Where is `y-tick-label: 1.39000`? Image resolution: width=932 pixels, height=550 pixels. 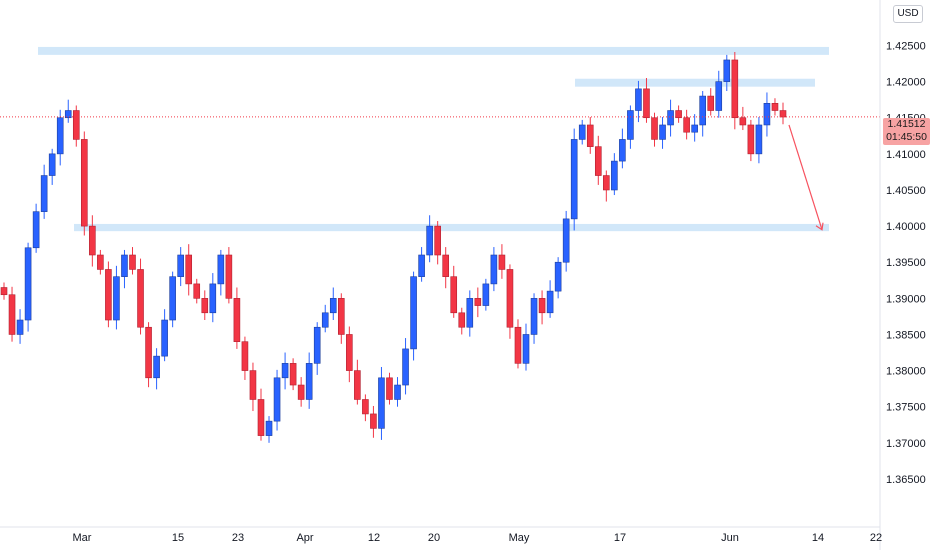 y-tick-label: 1.39000 is located at coordinates (906, 299).